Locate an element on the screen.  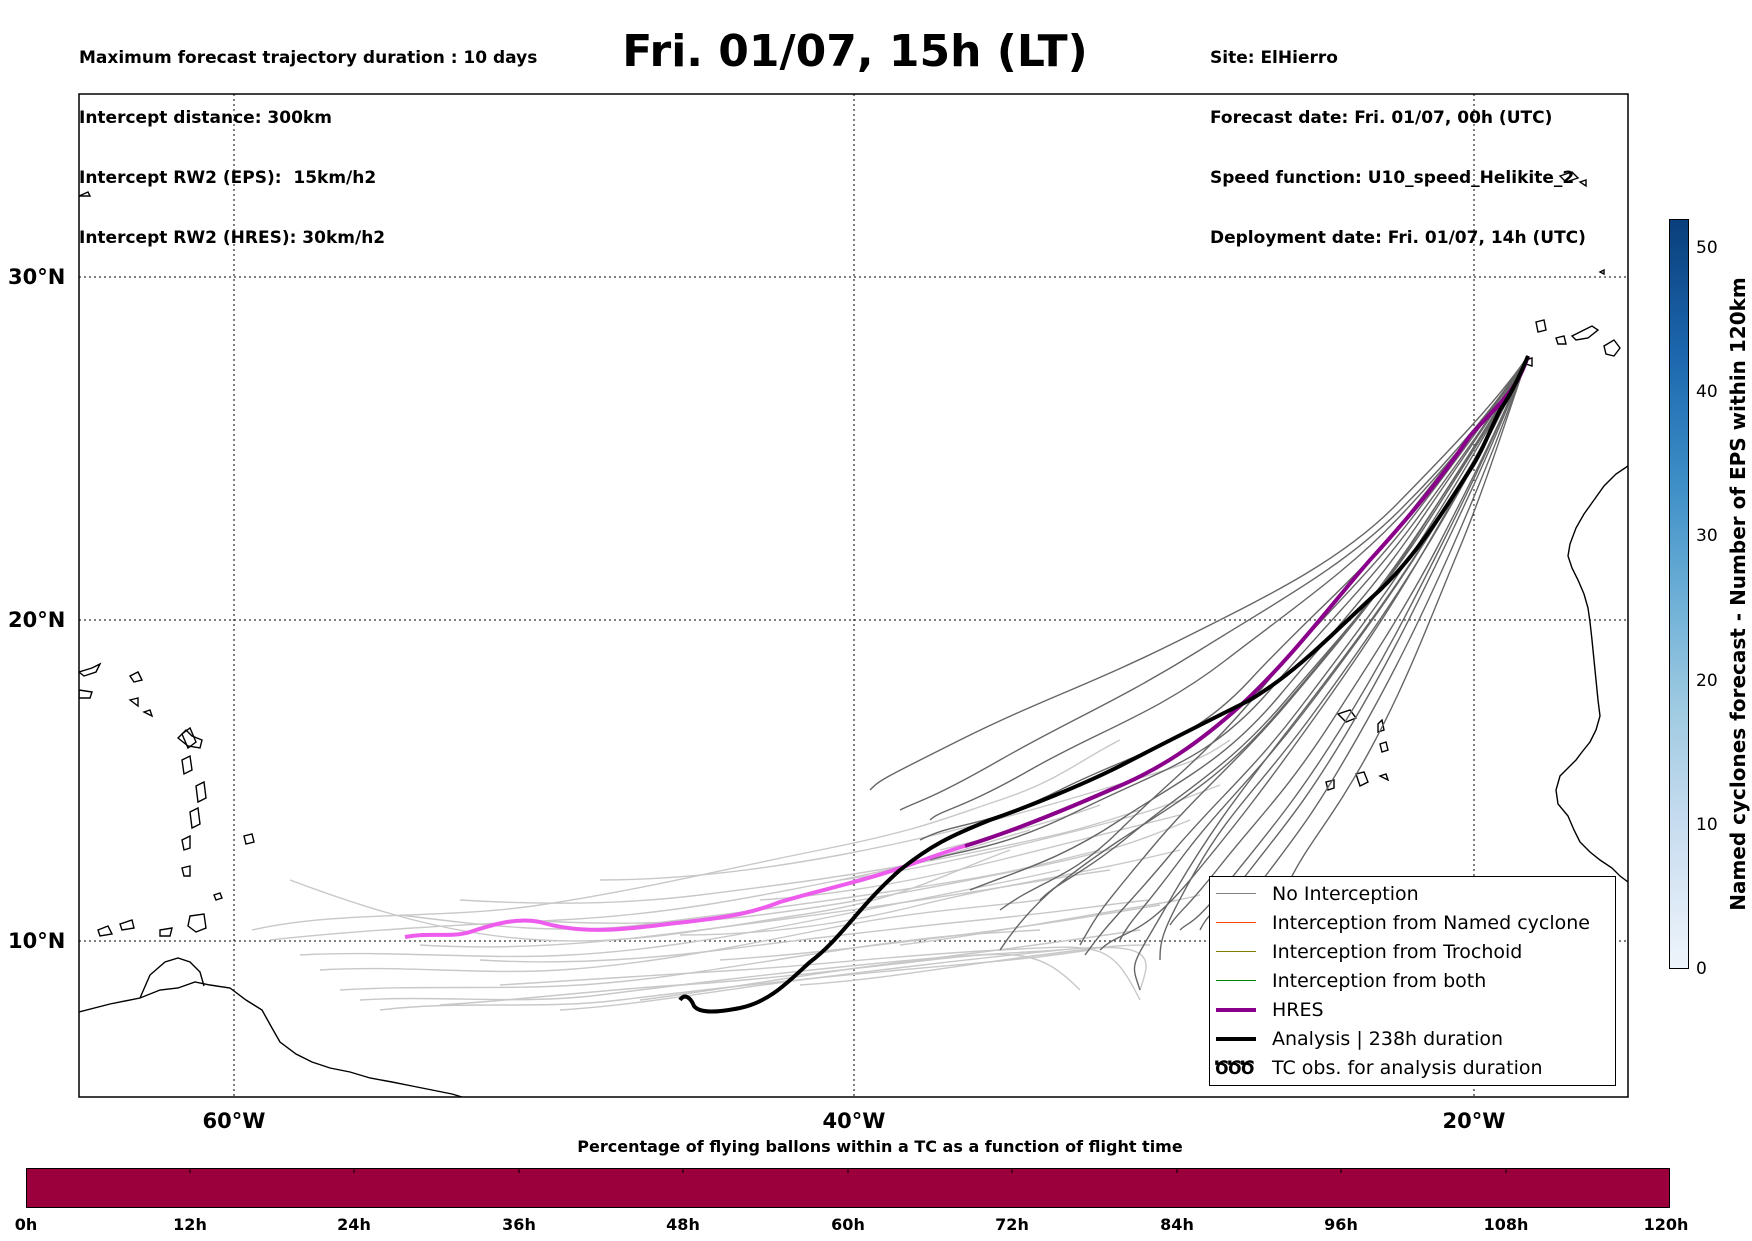
colorbar-tick-label: 30 is located at coordinates (1707, 536).